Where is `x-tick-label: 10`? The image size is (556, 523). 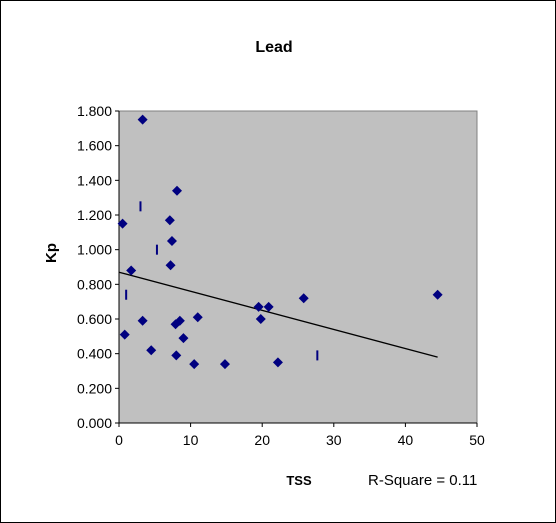
x-tick-label: 10 is located at coordinates (191, 440).